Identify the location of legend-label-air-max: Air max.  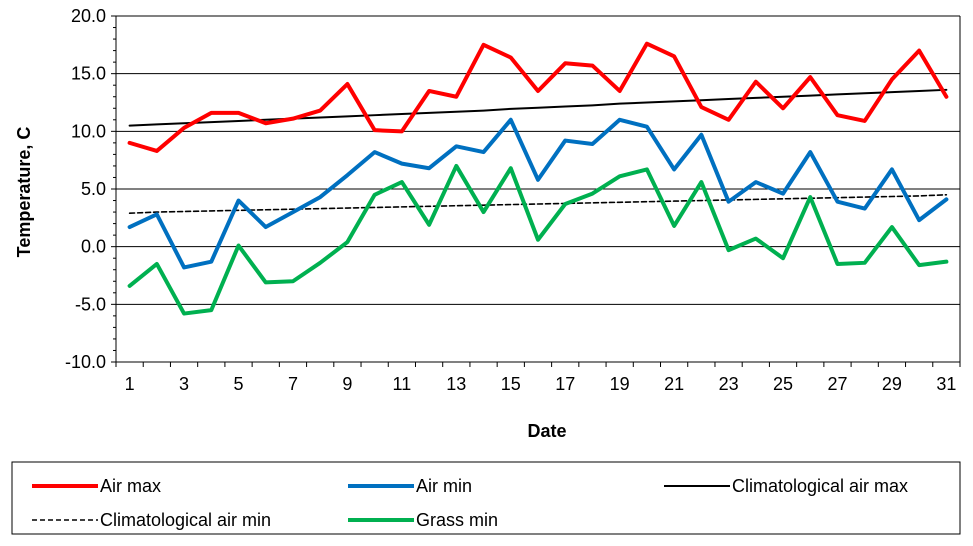
(130, 486).